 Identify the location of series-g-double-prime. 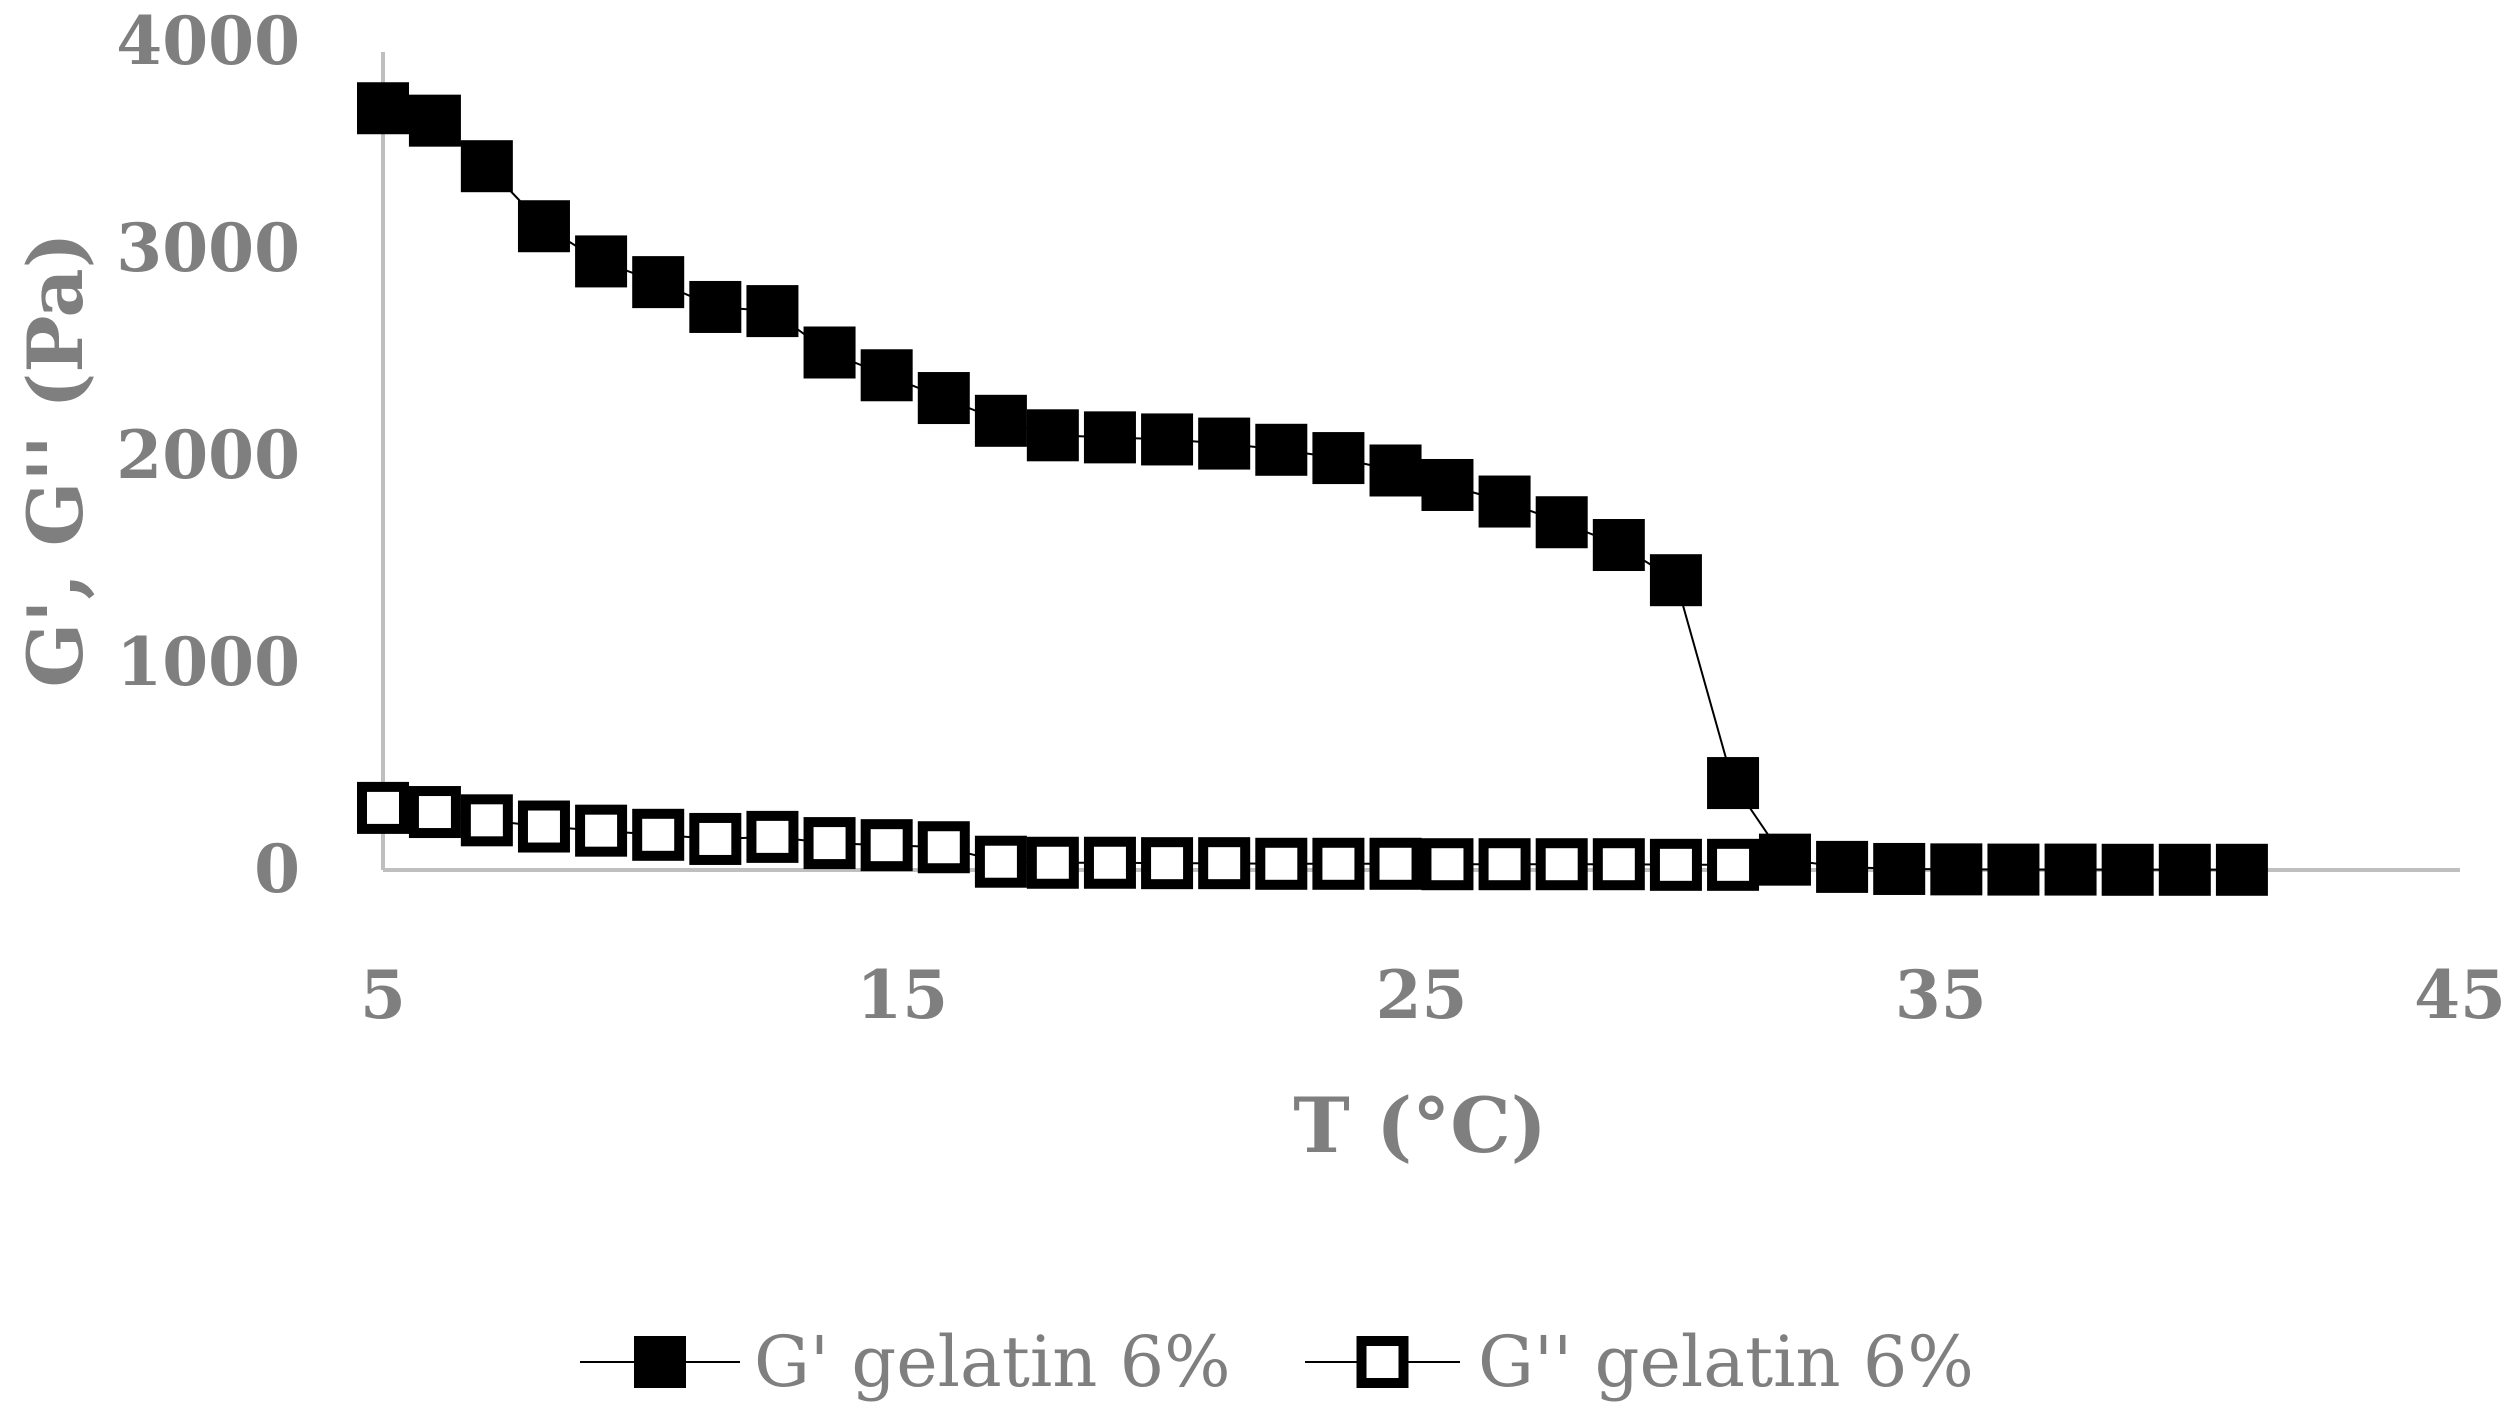
(1058, 836).